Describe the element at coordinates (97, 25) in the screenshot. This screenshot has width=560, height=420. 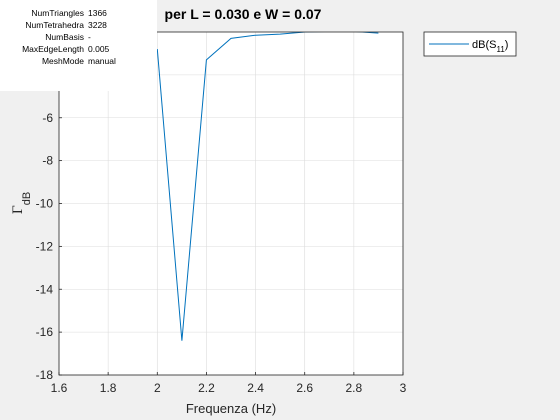
I see `mesh-info-value: 3228` at that location.